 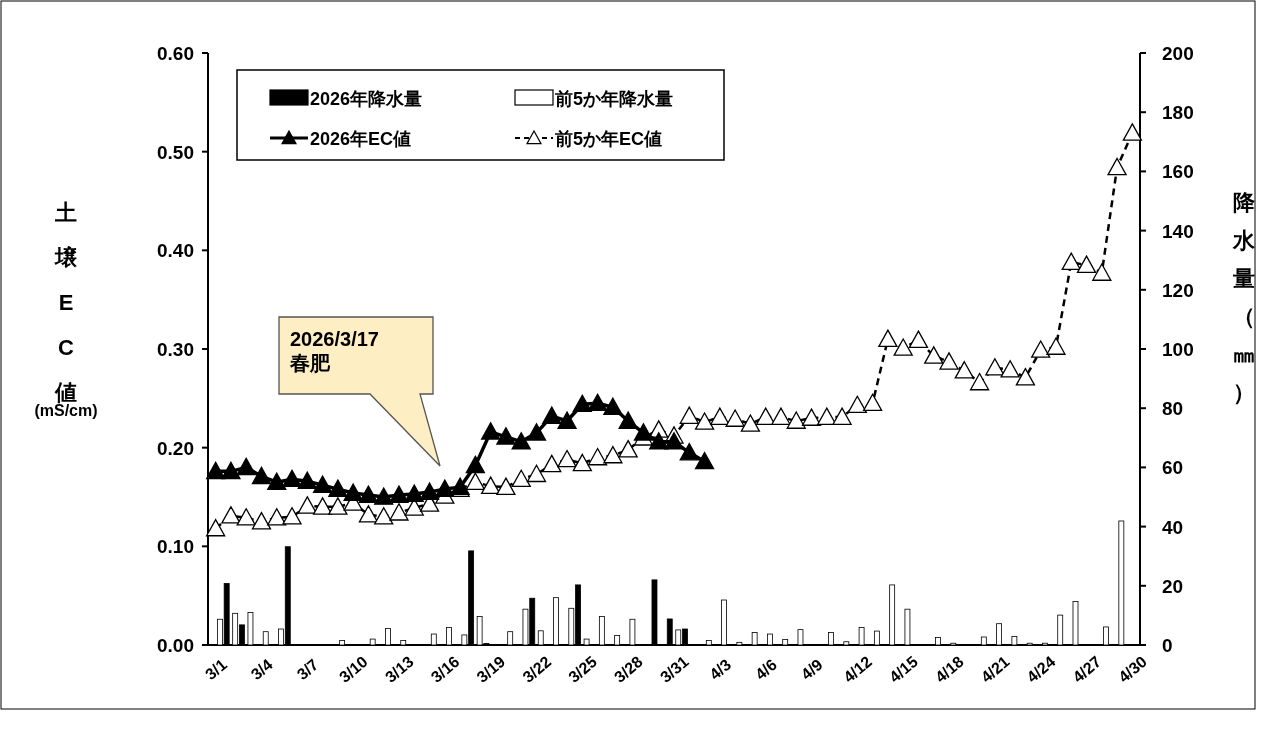 What do you see at coordinates (175, 251) in the screenshot?
I see `y-tick-label: 0.40` at bounding box center [175, 251].